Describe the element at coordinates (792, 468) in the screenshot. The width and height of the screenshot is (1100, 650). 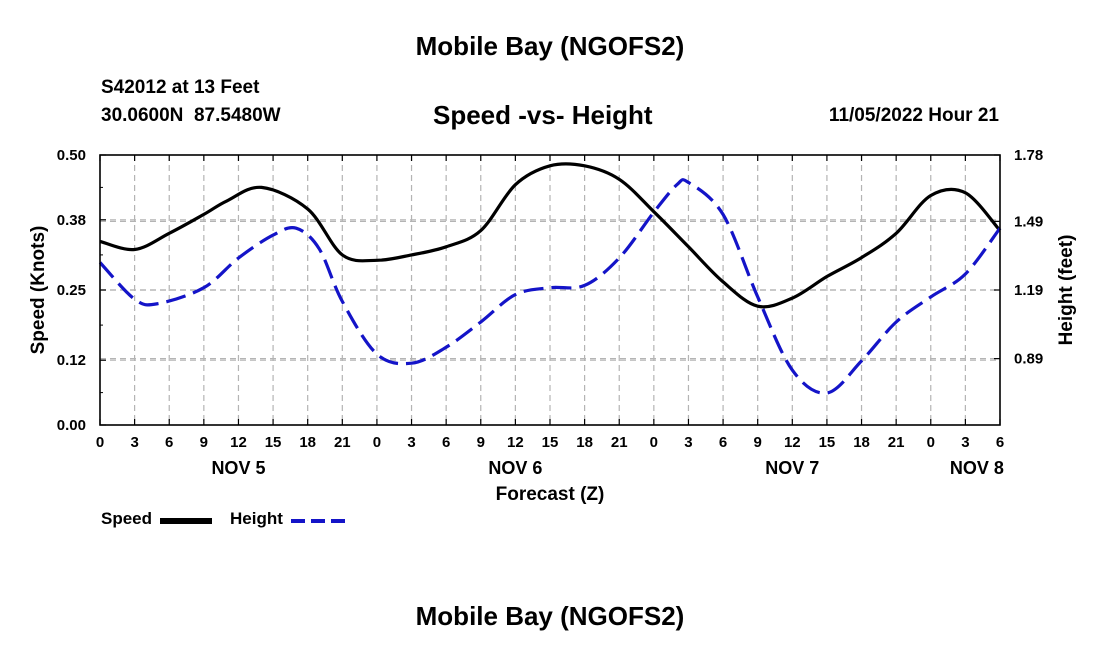
I see `x-date-label: NOV 7` at that location.